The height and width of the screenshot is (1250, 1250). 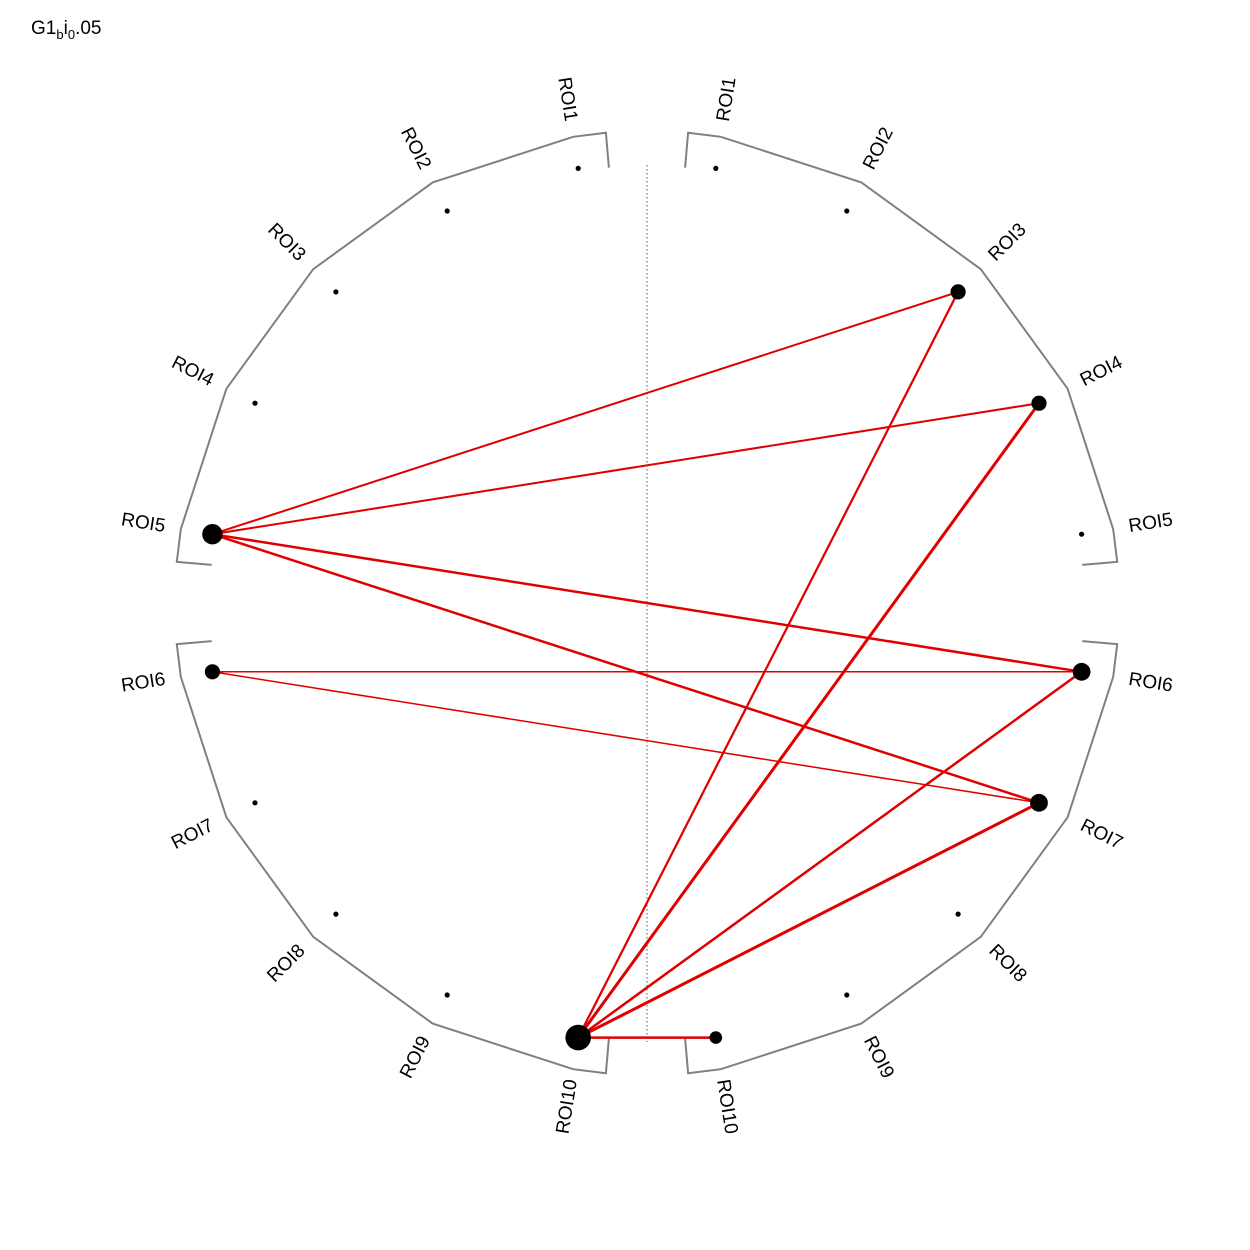 I want to click on right-label-roi7: ROI7, so click(x=1101, y=834).